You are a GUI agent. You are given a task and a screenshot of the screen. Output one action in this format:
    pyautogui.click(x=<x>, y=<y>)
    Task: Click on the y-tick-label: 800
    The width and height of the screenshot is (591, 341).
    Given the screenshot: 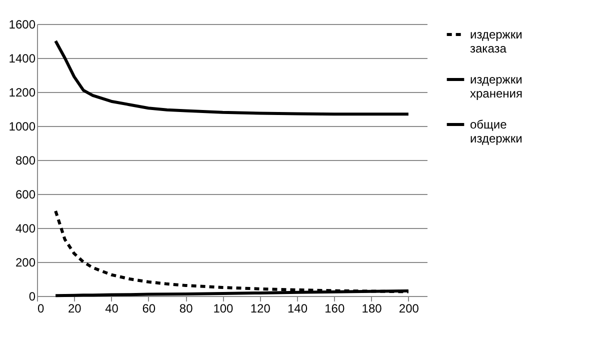 What is the action you would take?
    pyautogui.click(x=25, y=161)
    